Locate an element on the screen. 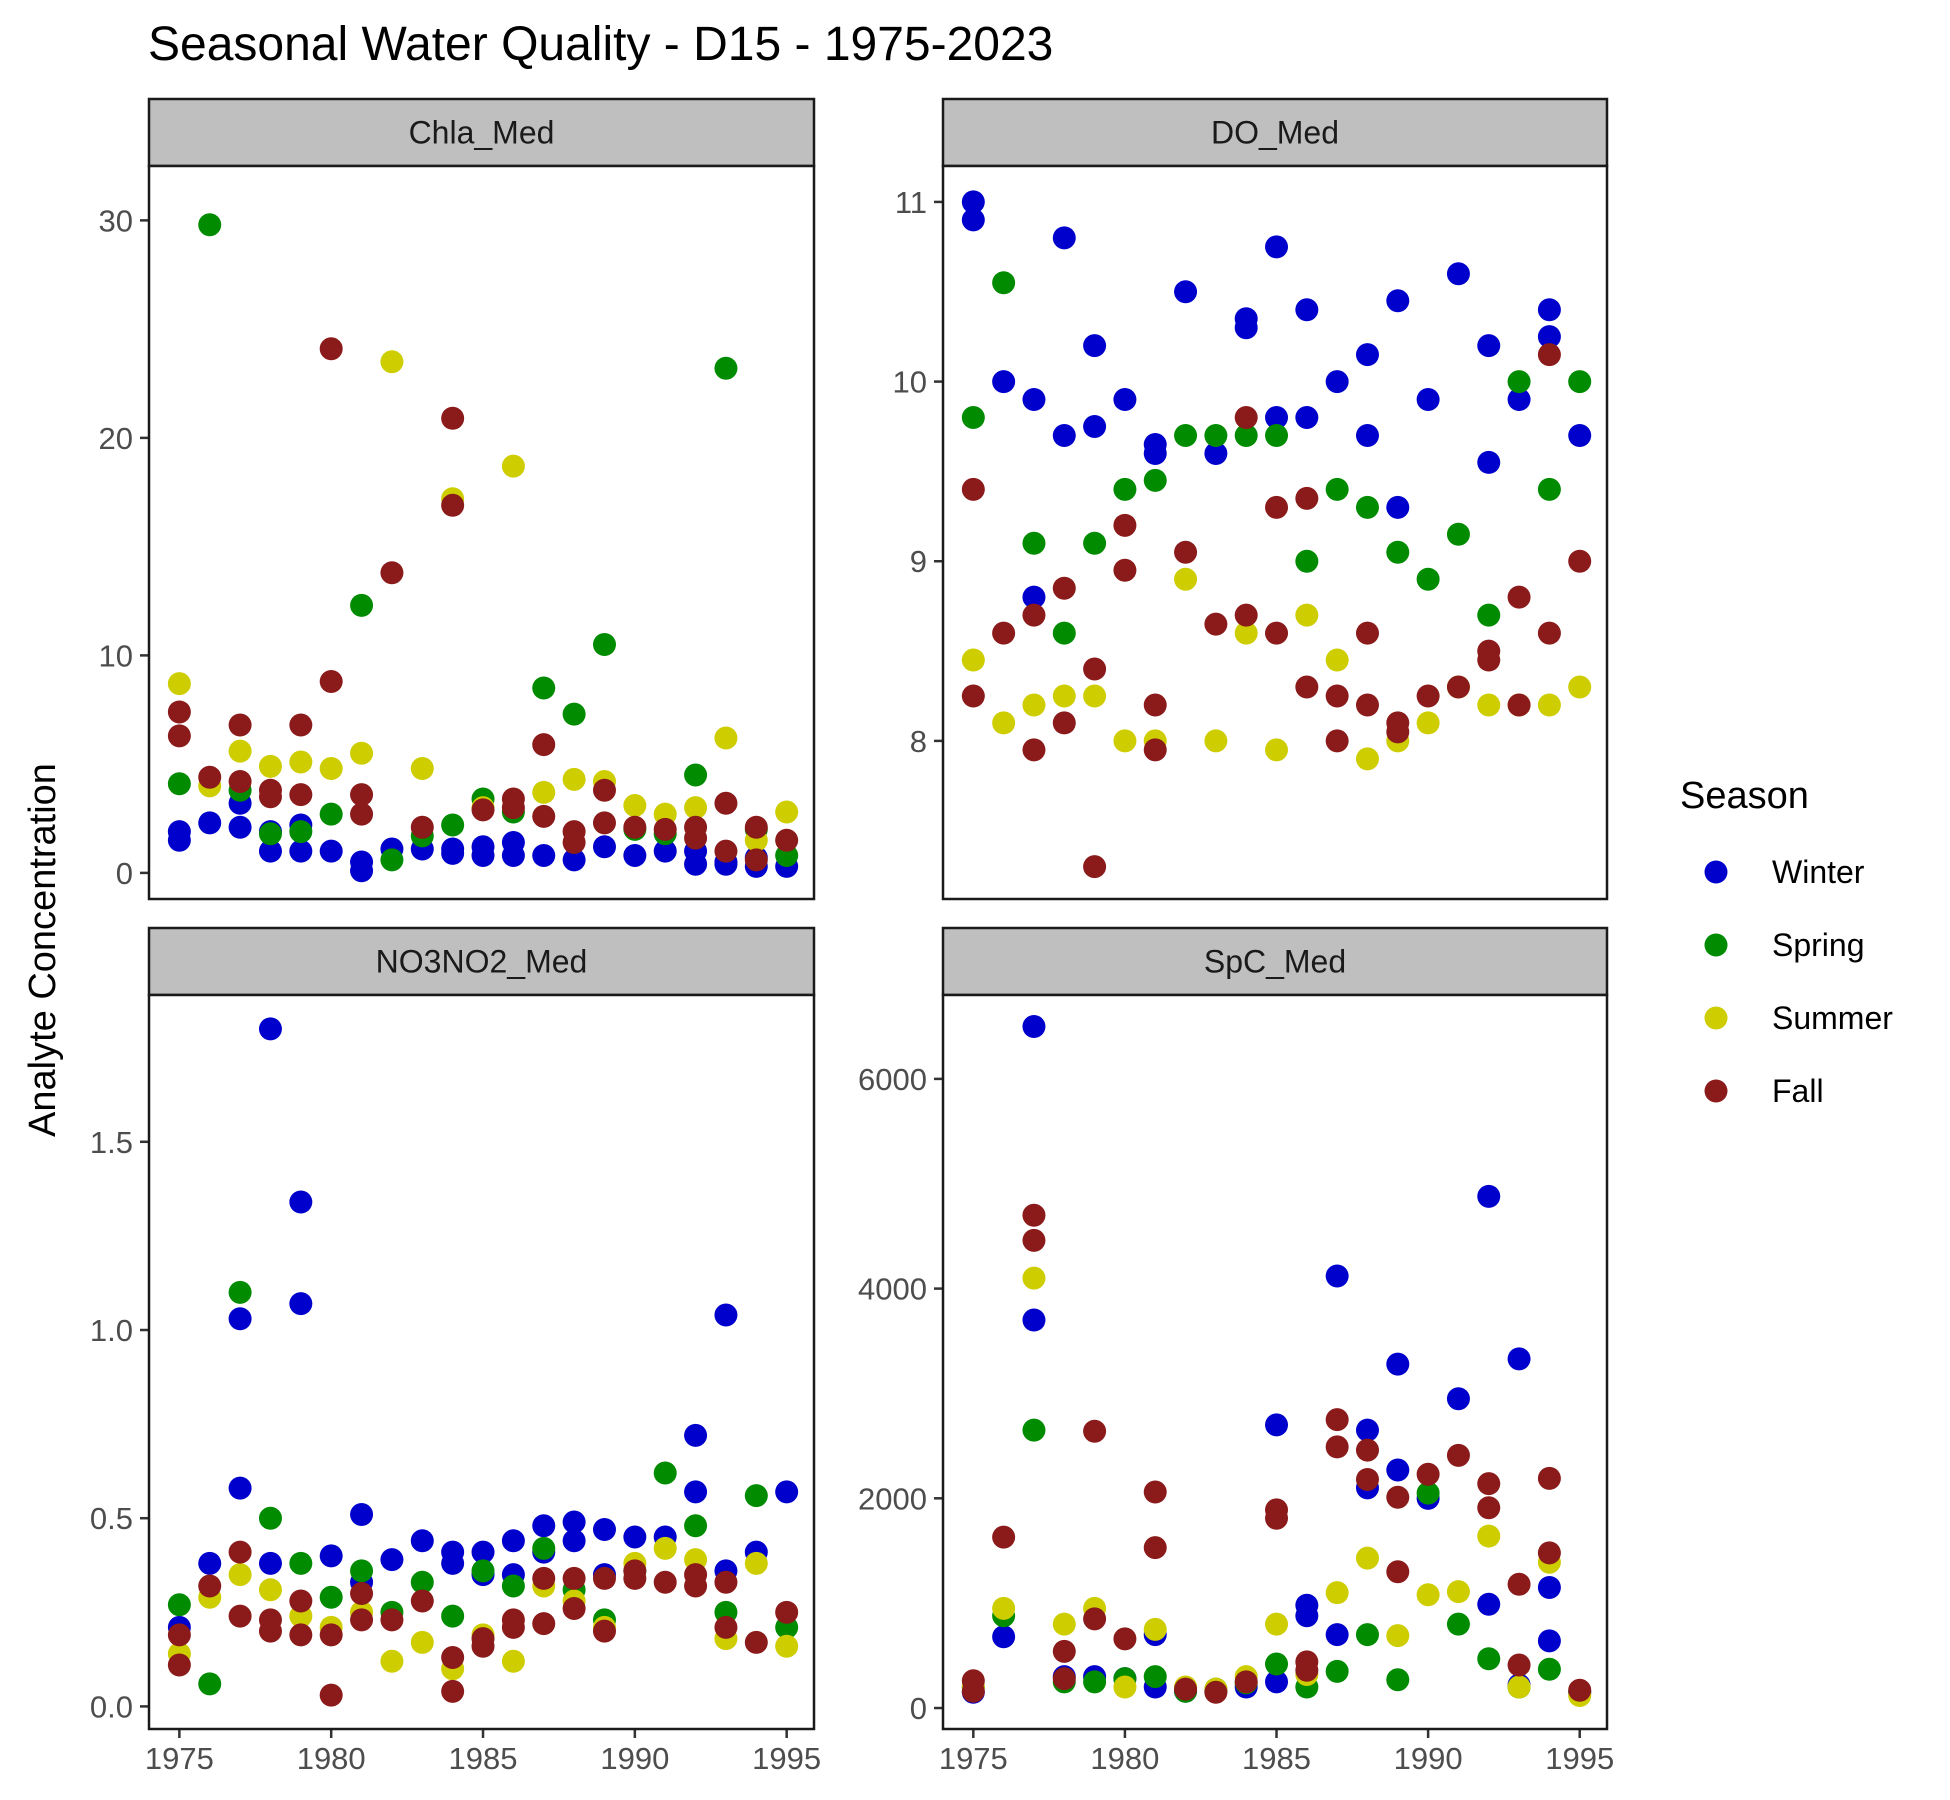 This screenshot has height=1800, width=1950. series-winter is located at coordinates (1276, 399).